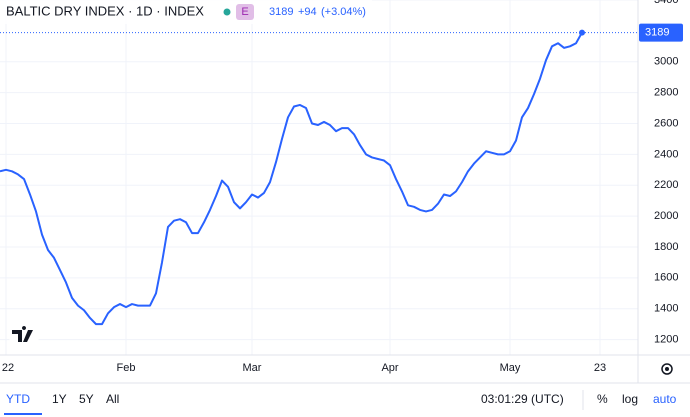 The height and width of the screenshot is (417, 690). Describe the element at coordinates (666, 3) in the screenshot. I see `y-tick-label: 3400` at that location.